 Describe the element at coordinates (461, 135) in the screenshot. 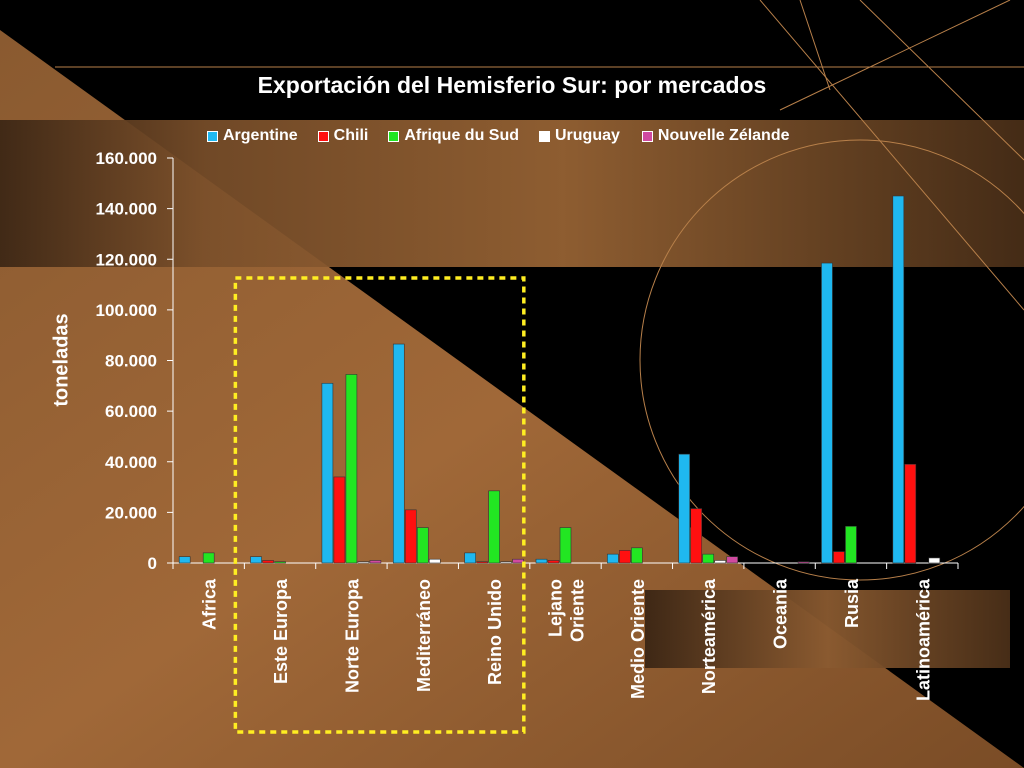

I see `legend-label-afrique-du-sud: Afrique du Sud` at that location.